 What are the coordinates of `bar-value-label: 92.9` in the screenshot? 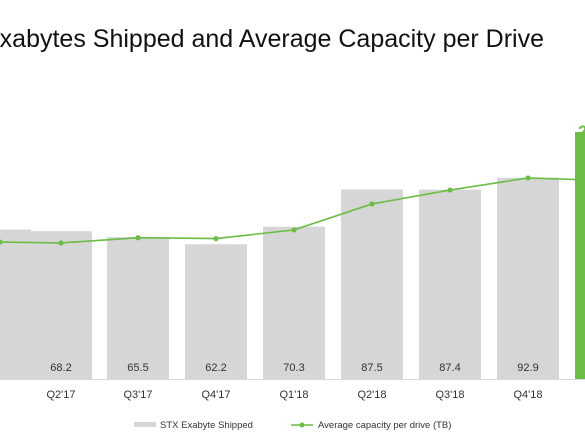 It's located at (527, 368).